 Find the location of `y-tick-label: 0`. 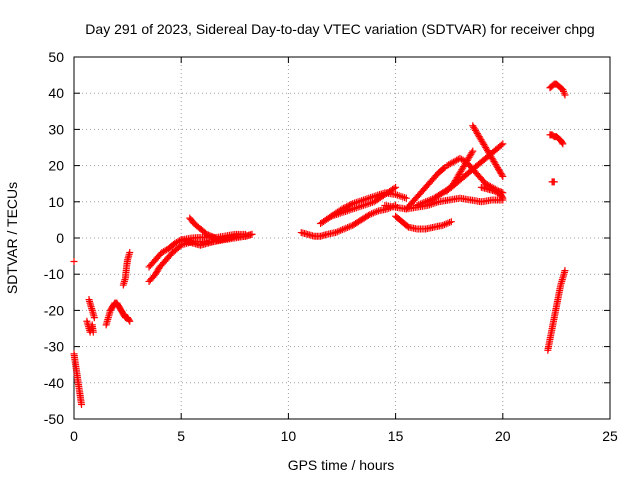

y-tick-label: 0 is located at coordinates (60, 238).